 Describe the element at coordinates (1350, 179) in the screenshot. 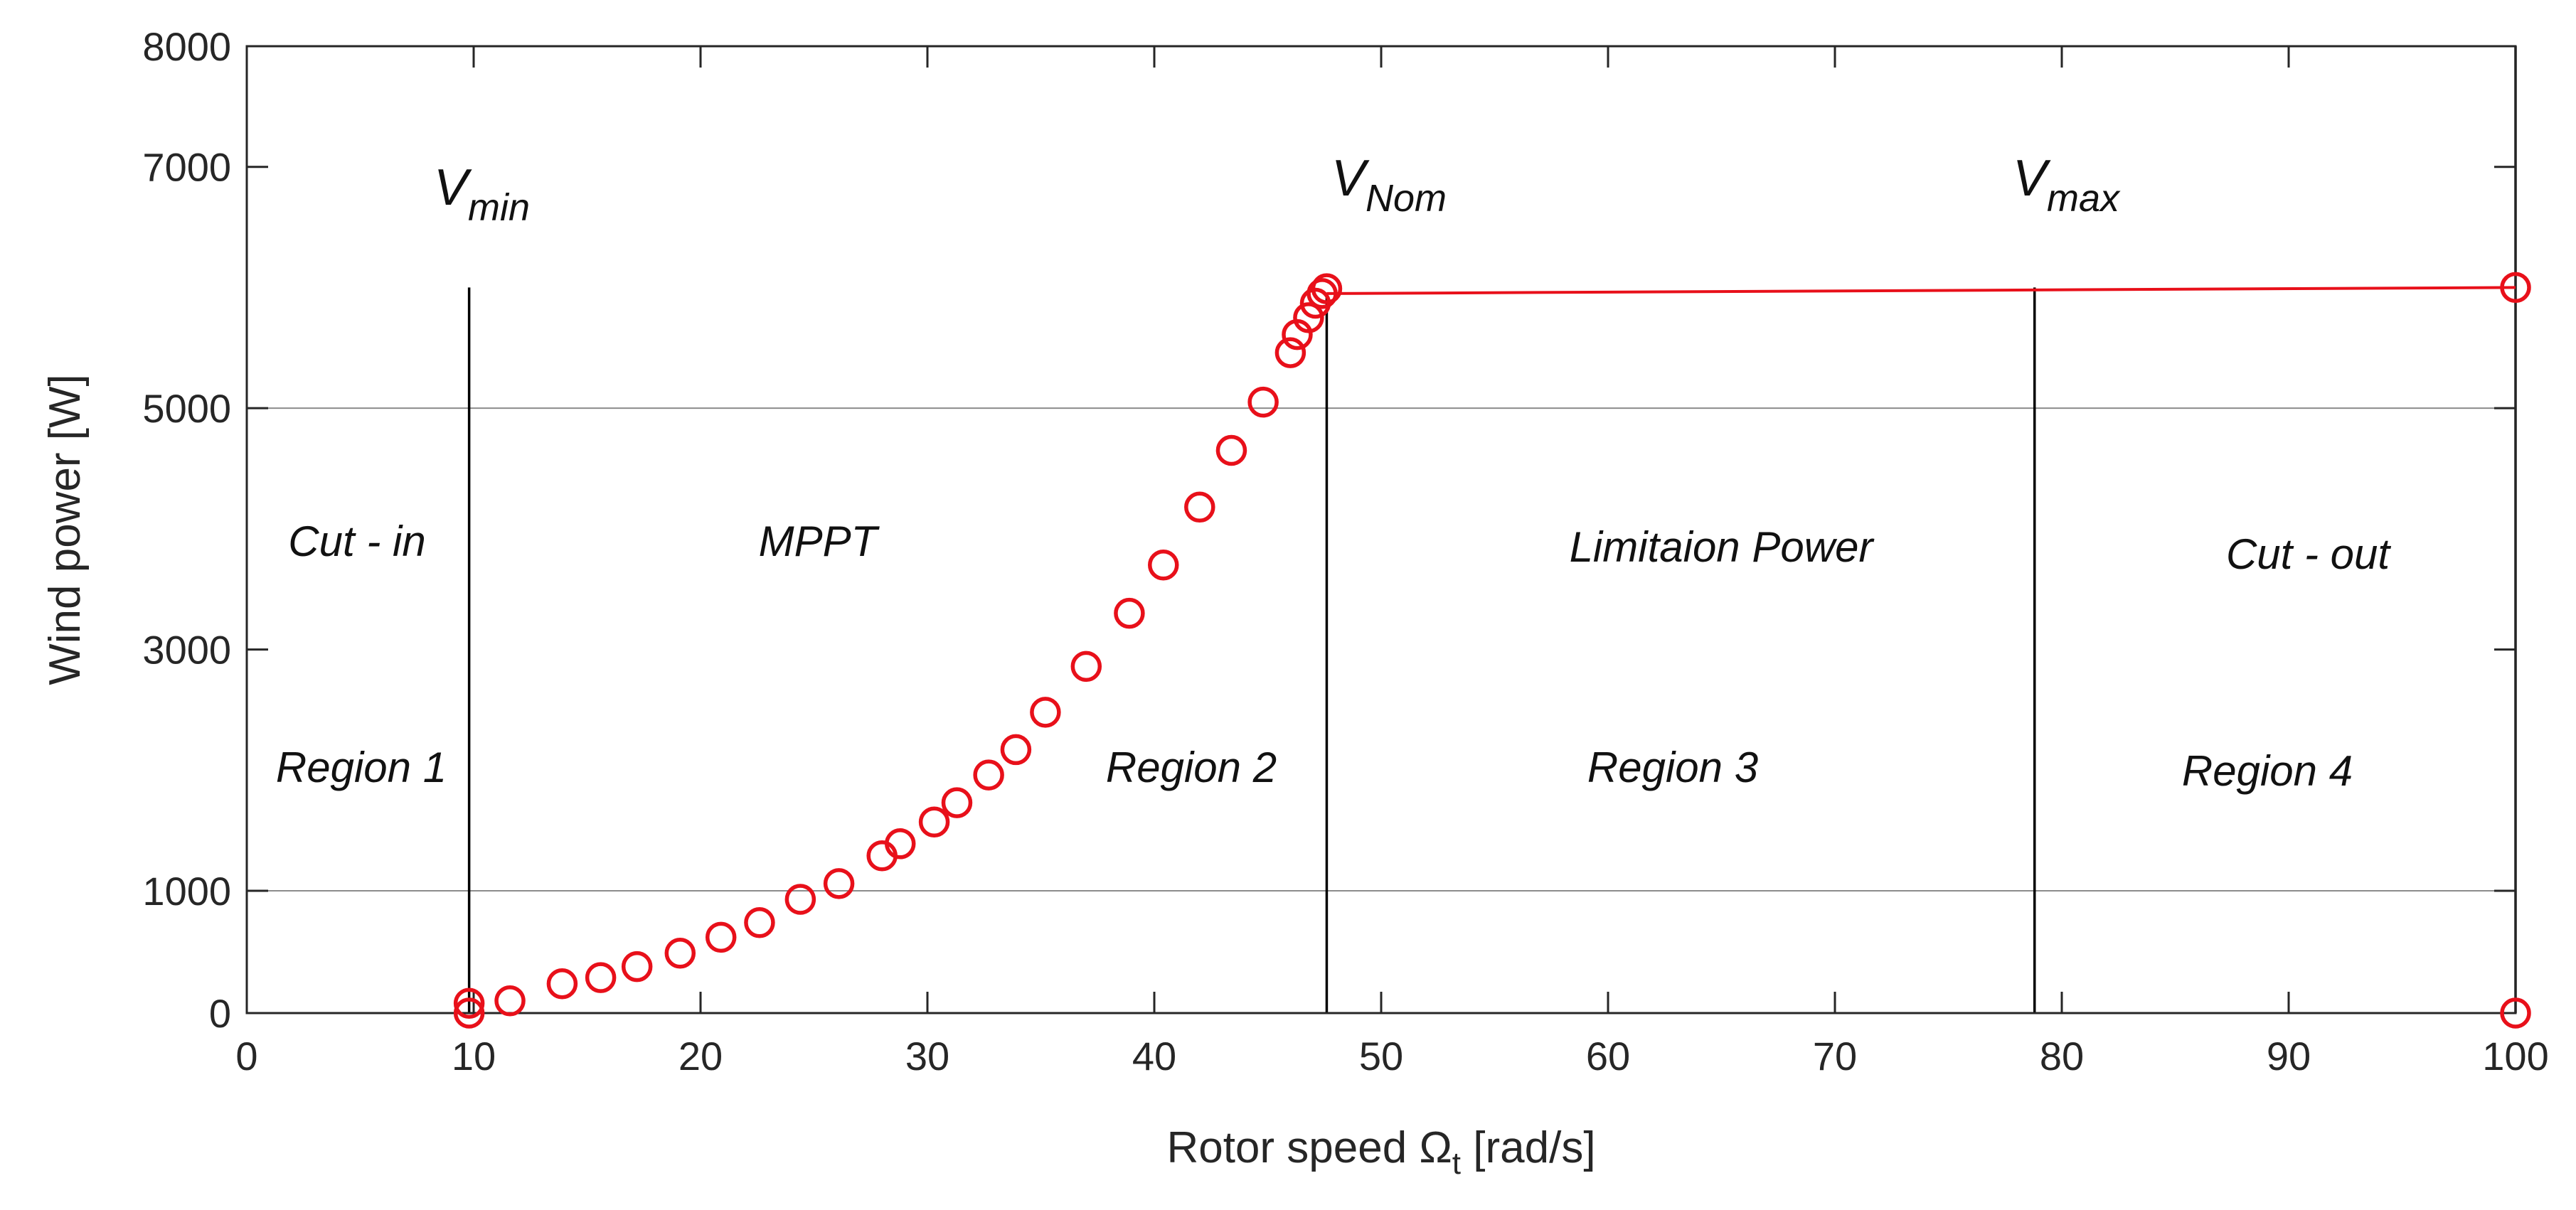

I see `v-nom-main: V` at that location.